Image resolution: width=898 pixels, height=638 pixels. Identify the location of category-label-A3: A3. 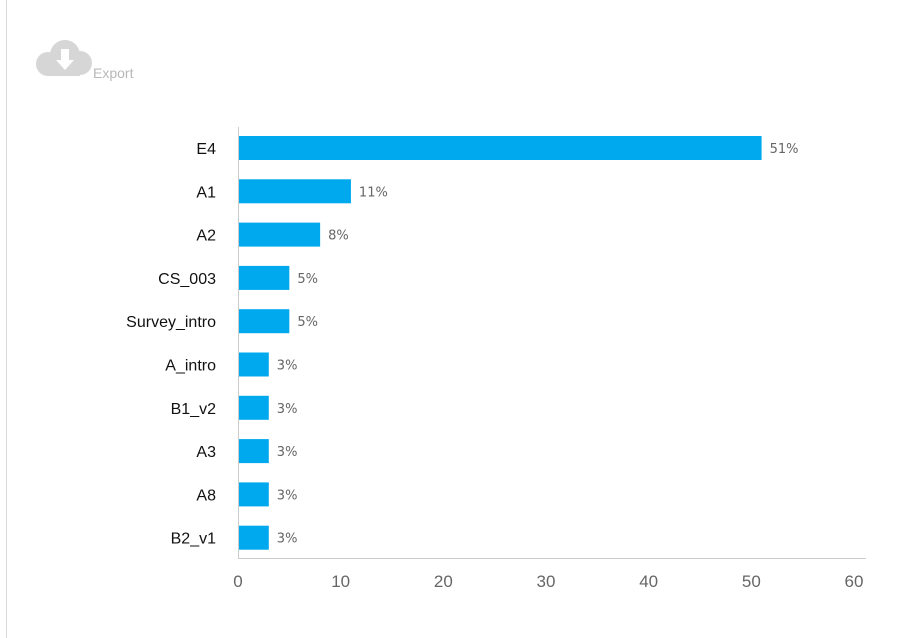
(206, 452).